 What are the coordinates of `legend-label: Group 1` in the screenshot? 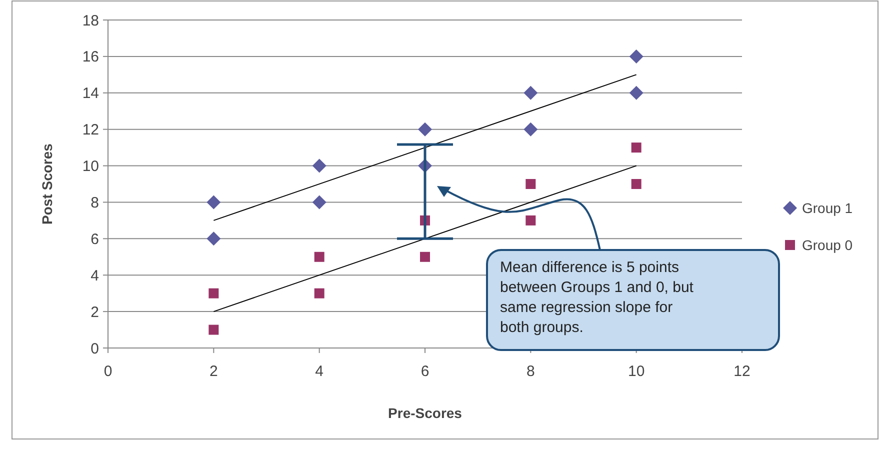 It's located at (827, 208).